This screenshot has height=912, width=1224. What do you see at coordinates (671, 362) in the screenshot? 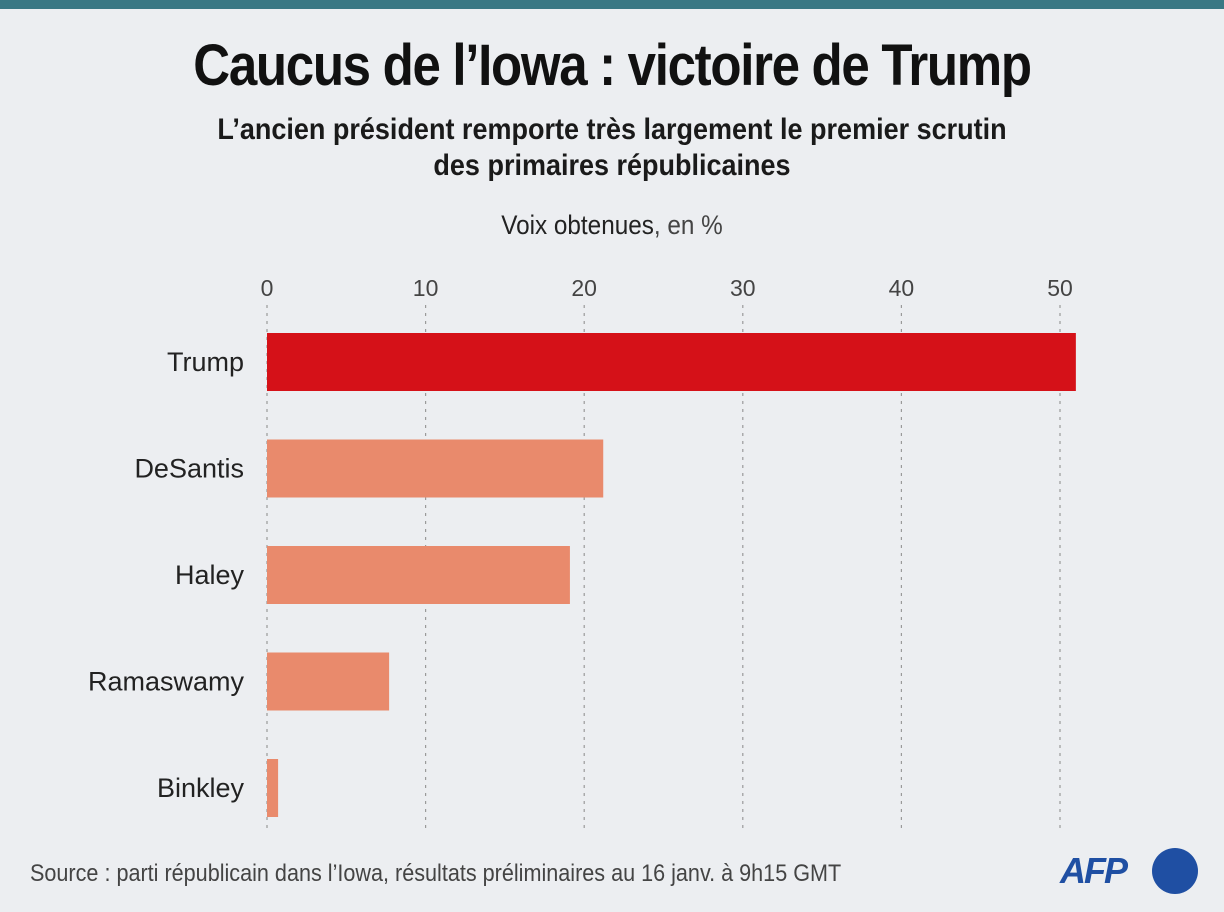
I see `bar-trump` at bounding box center [671, 362].